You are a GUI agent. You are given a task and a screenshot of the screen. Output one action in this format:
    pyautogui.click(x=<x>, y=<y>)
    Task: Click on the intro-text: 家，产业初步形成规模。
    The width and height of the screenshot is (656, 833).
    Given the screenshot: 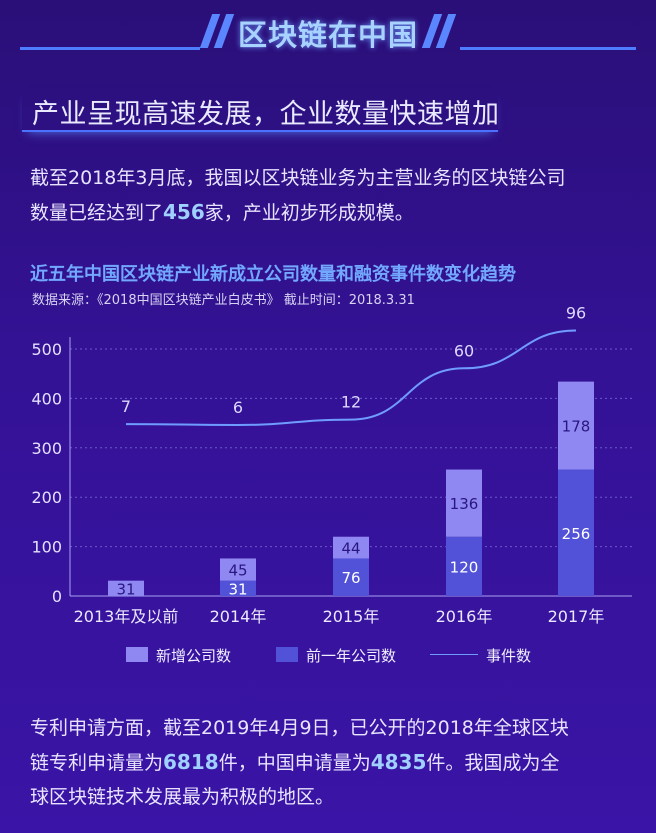 What is the action you would take?
    pyautogui.click(x=309, y=213)
    